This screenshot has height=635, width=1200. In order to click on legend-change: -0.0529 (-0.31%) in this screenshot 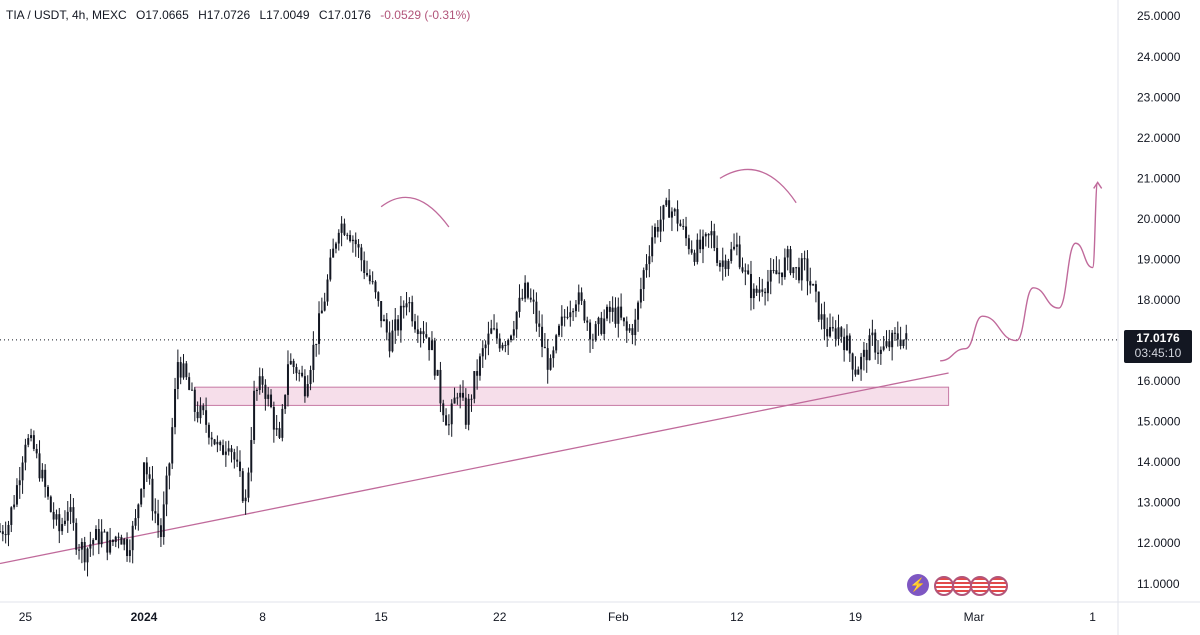, I will do `click(425, 15)`.